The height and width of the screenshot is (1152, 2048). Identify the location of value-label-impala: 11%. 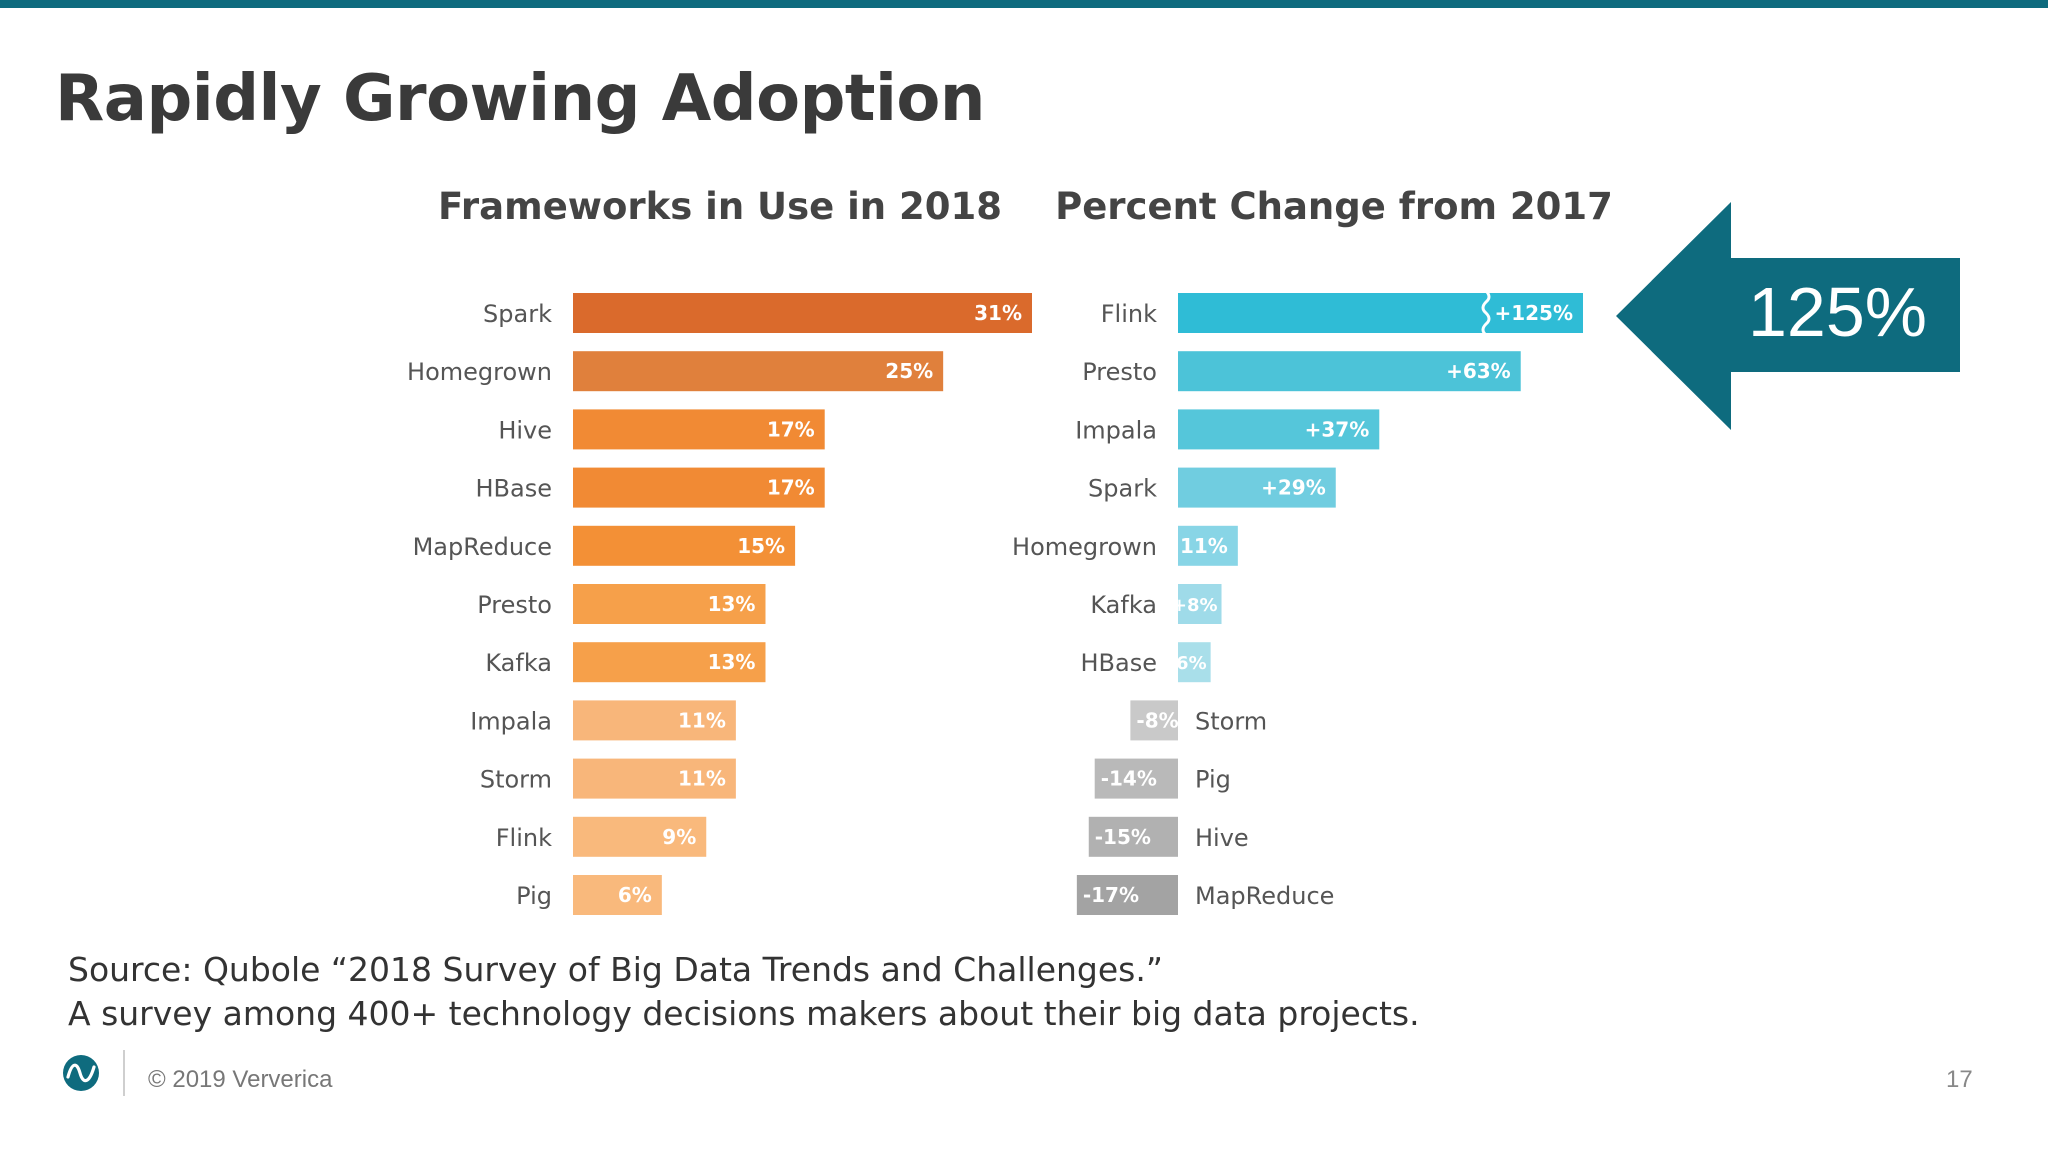
(702, 720).